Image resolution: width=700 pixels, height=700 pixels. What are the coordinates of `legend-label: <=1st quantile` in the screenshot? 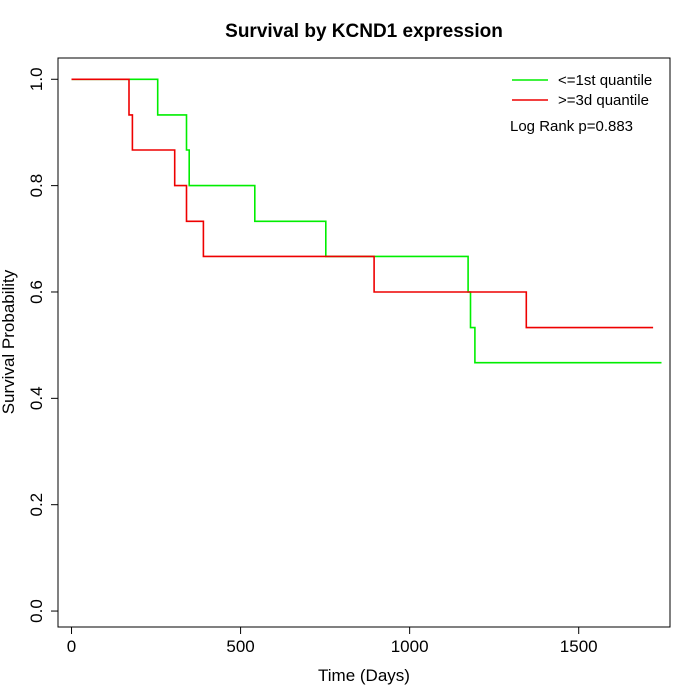 It's located at (605, 80).